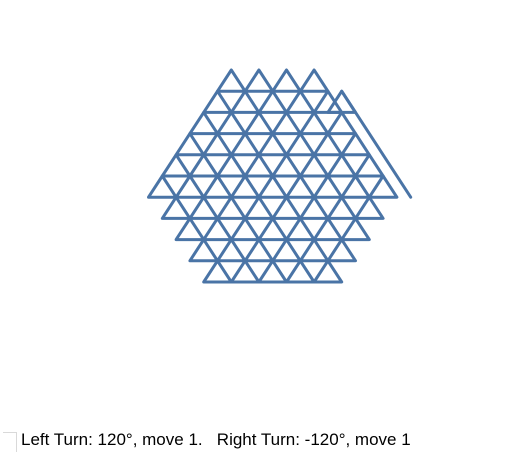  What do you see at coordinates (10, 442) in the screenshot?
I see `text-cursor-mark` at bounding box center [10, 442].